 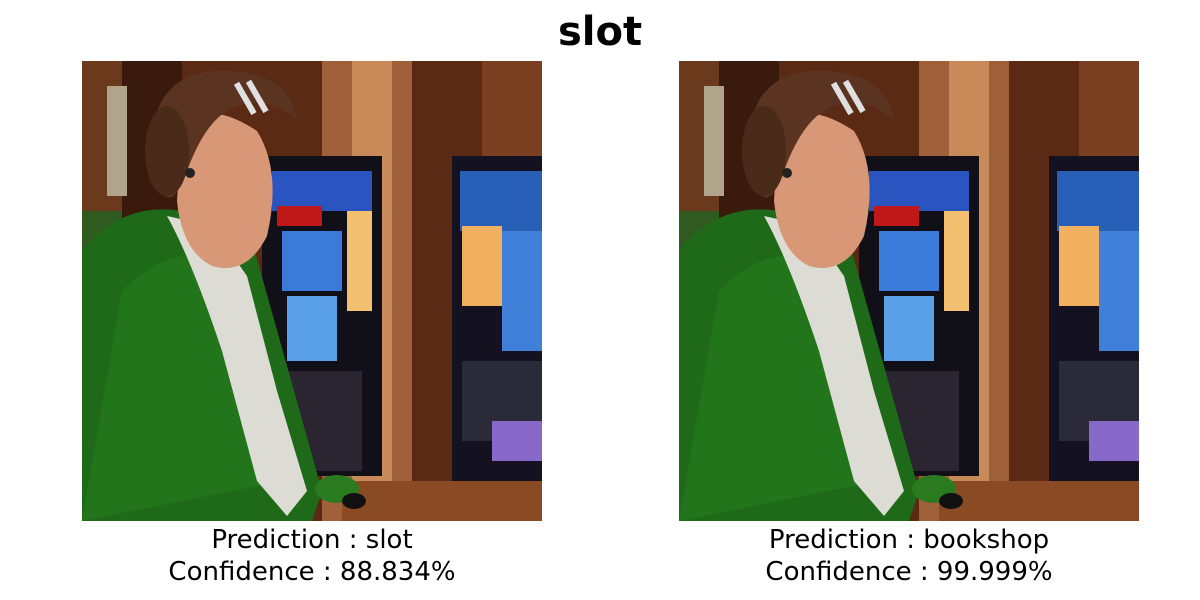 What do you see at coordinates (312, 540) in the screenshot?
I see `prediction-label: Prediction : slot` at bounding box center [312, 540].